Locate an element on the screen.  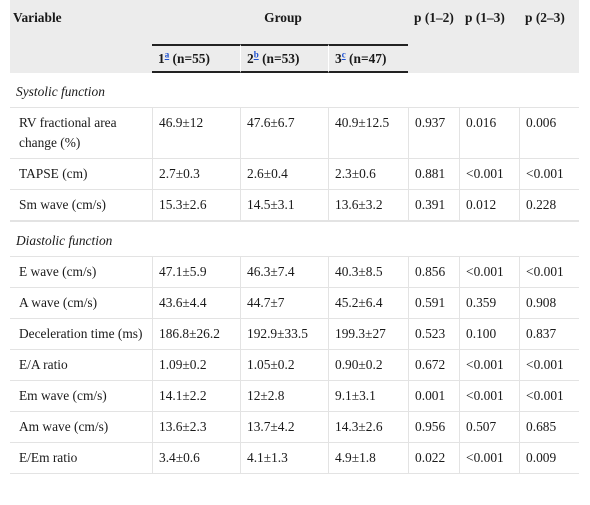
row-label: E/Em ratio is located at coordinates (81, 458).